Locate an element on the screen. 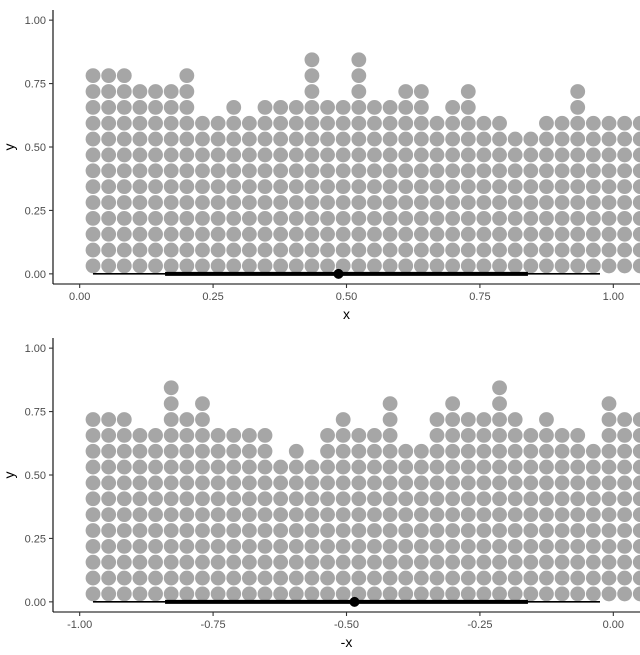 The height and width of the screenshot is (655, 640). top-y-tick-label: 0.75 is located at coordinates (35, 85).